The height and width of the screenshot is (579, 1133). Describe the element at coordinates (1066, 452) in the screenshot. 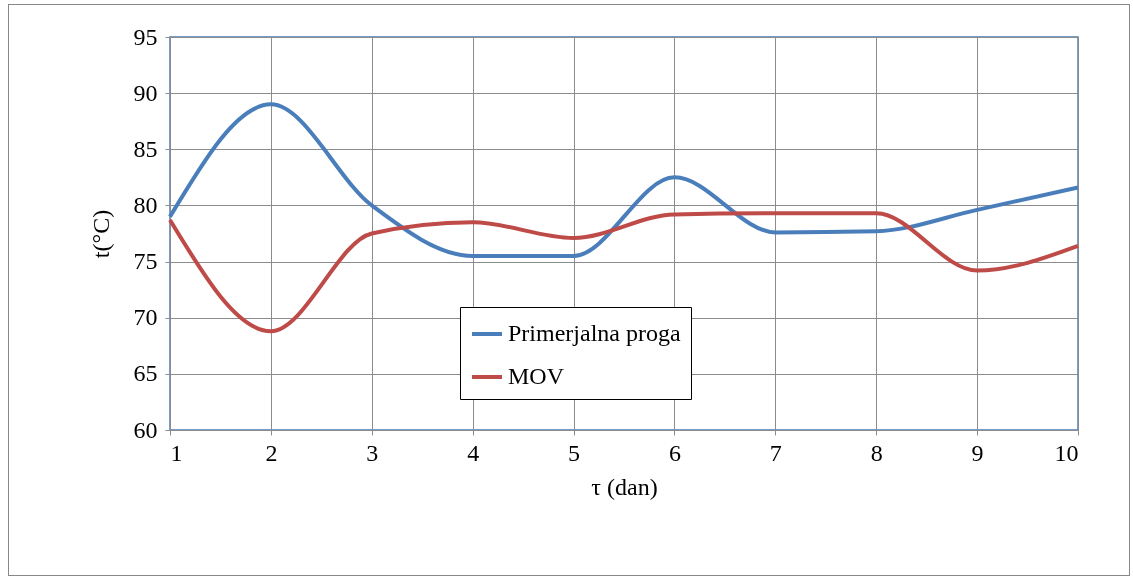

I see `x-tick-label: 10` at that location.